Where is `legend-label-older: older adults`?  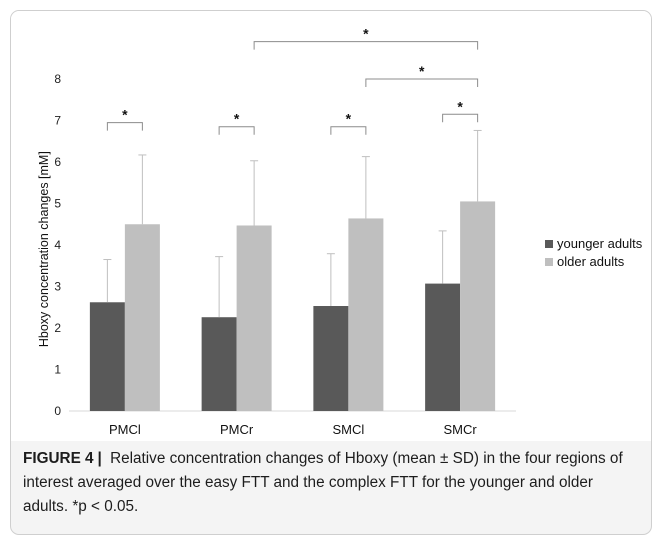
legend-label-older: older adults is located at coordinates (591, 261).